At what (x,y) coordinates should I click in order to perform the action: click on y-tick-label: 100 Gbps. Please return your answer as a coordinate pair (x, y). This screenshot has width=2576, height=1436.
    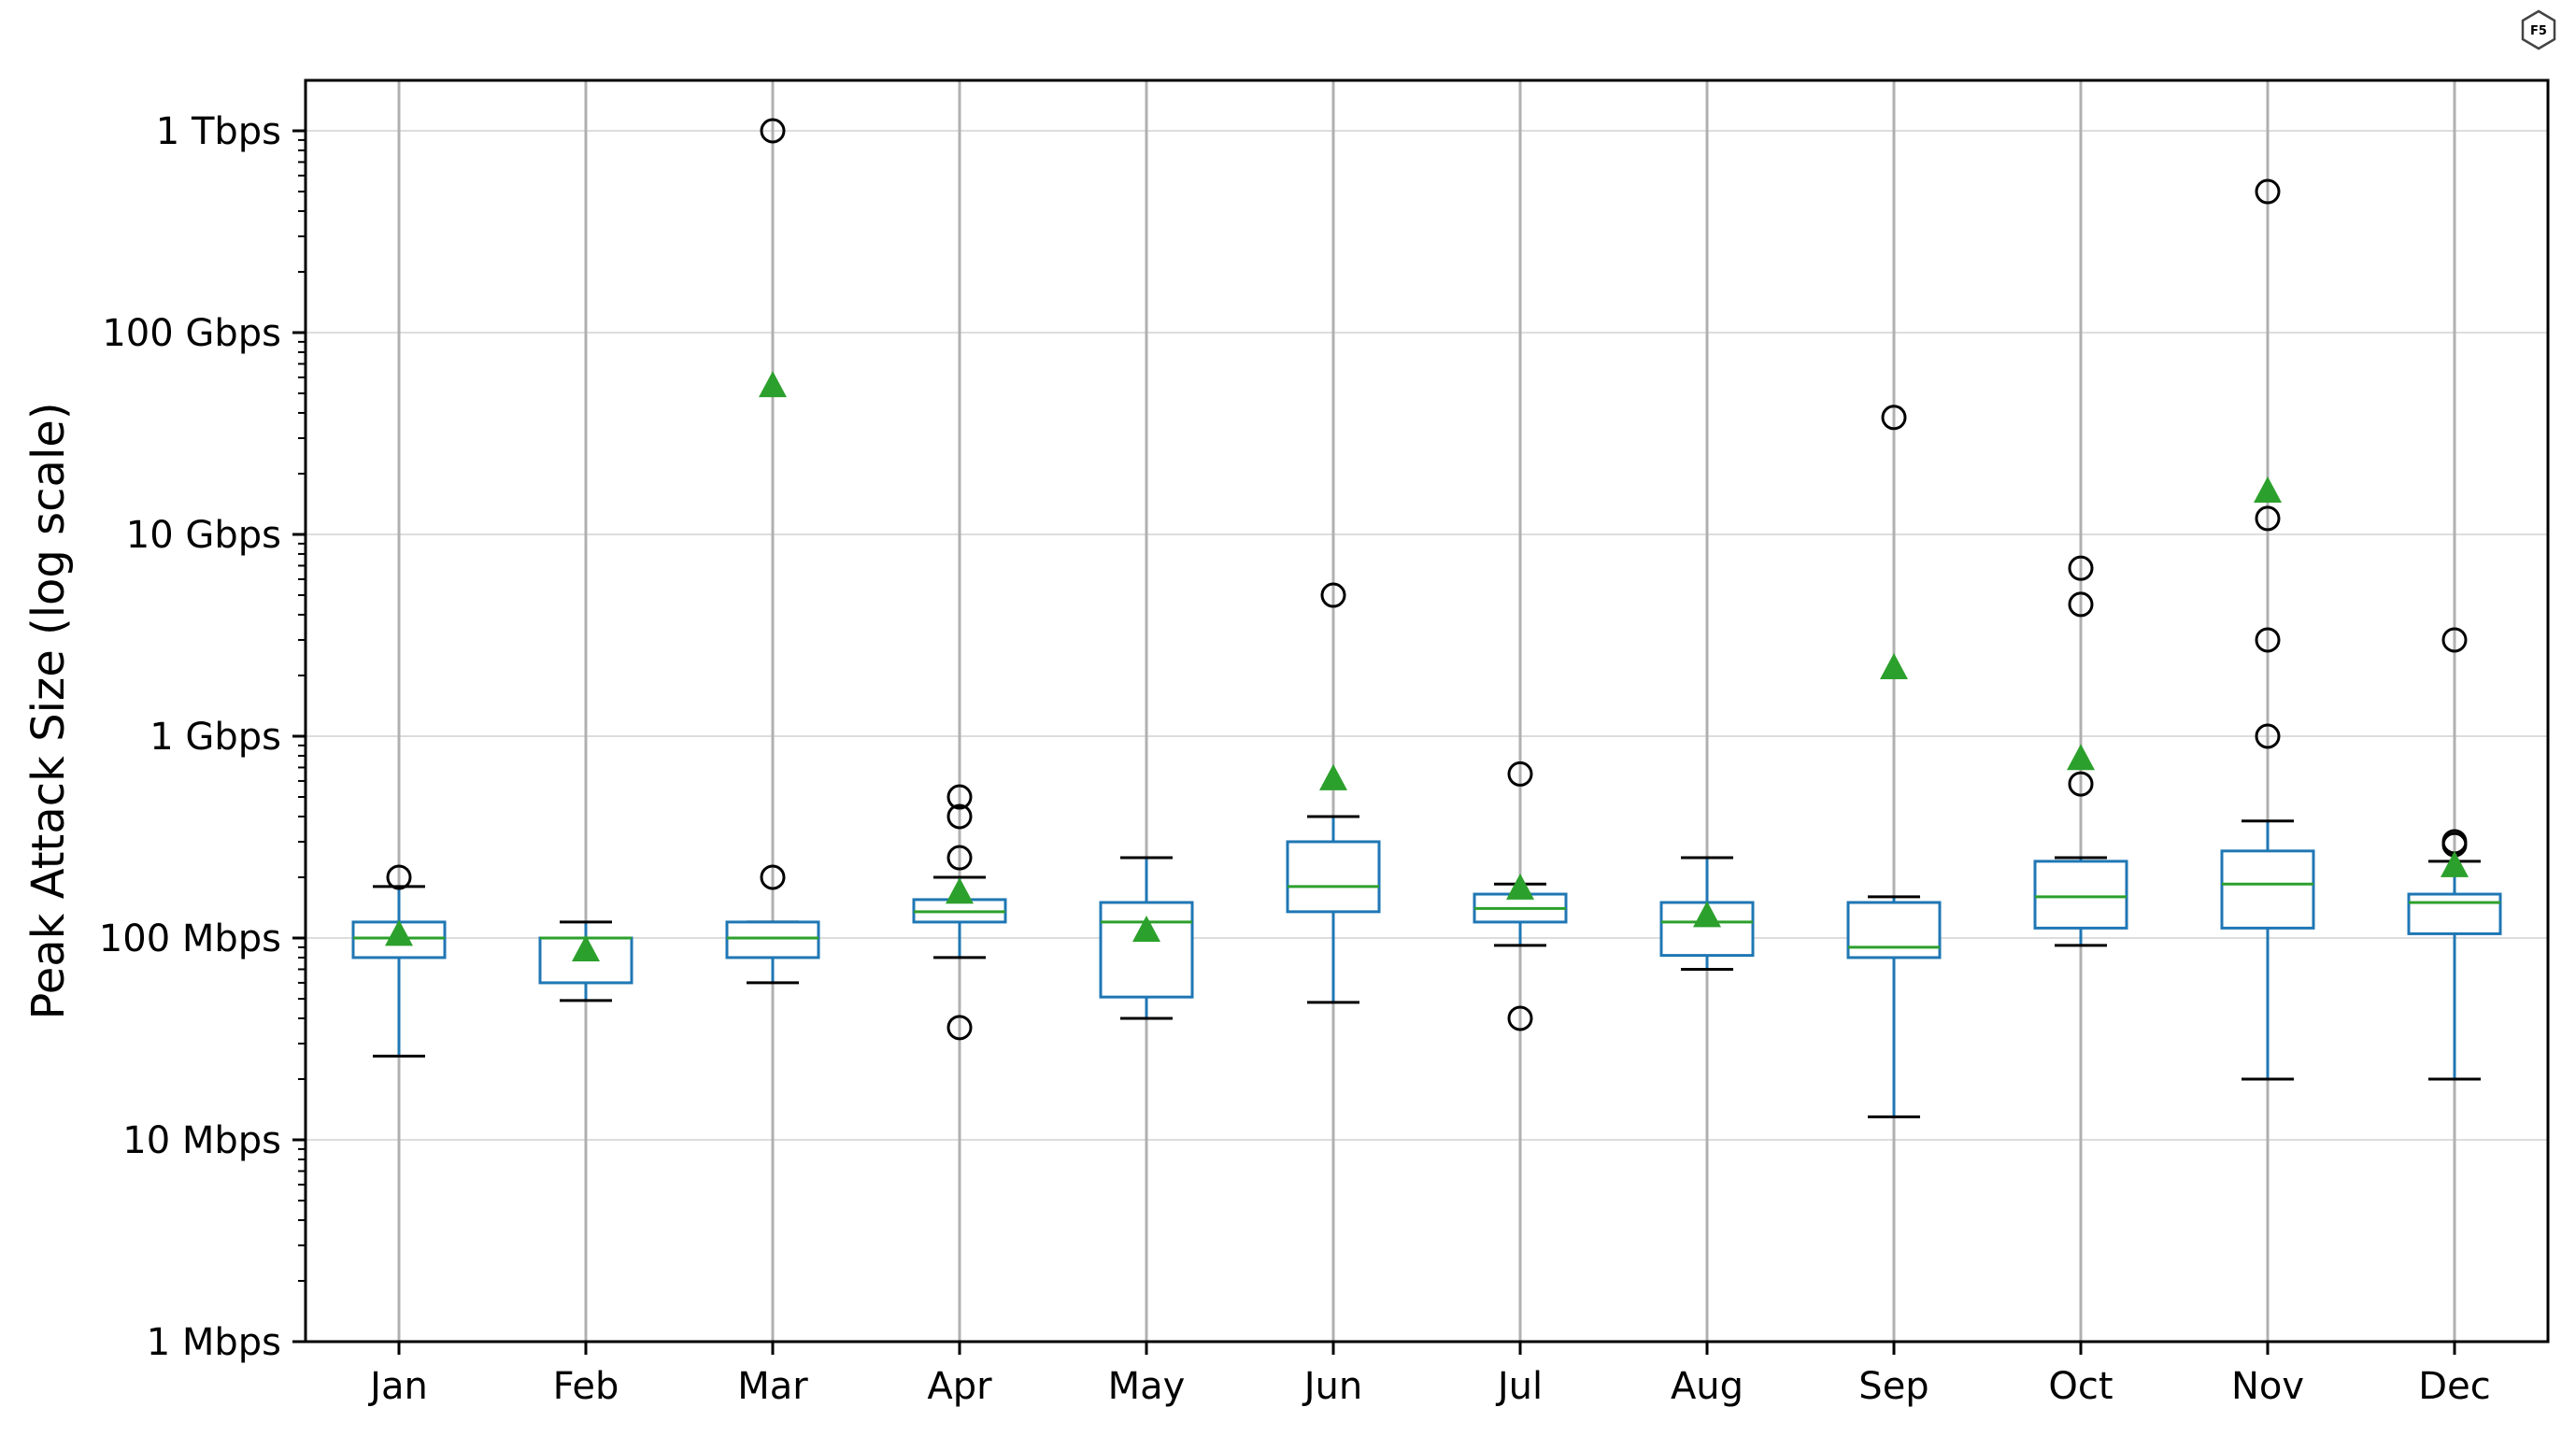
    Looking at the image, I should click on (192, 333).